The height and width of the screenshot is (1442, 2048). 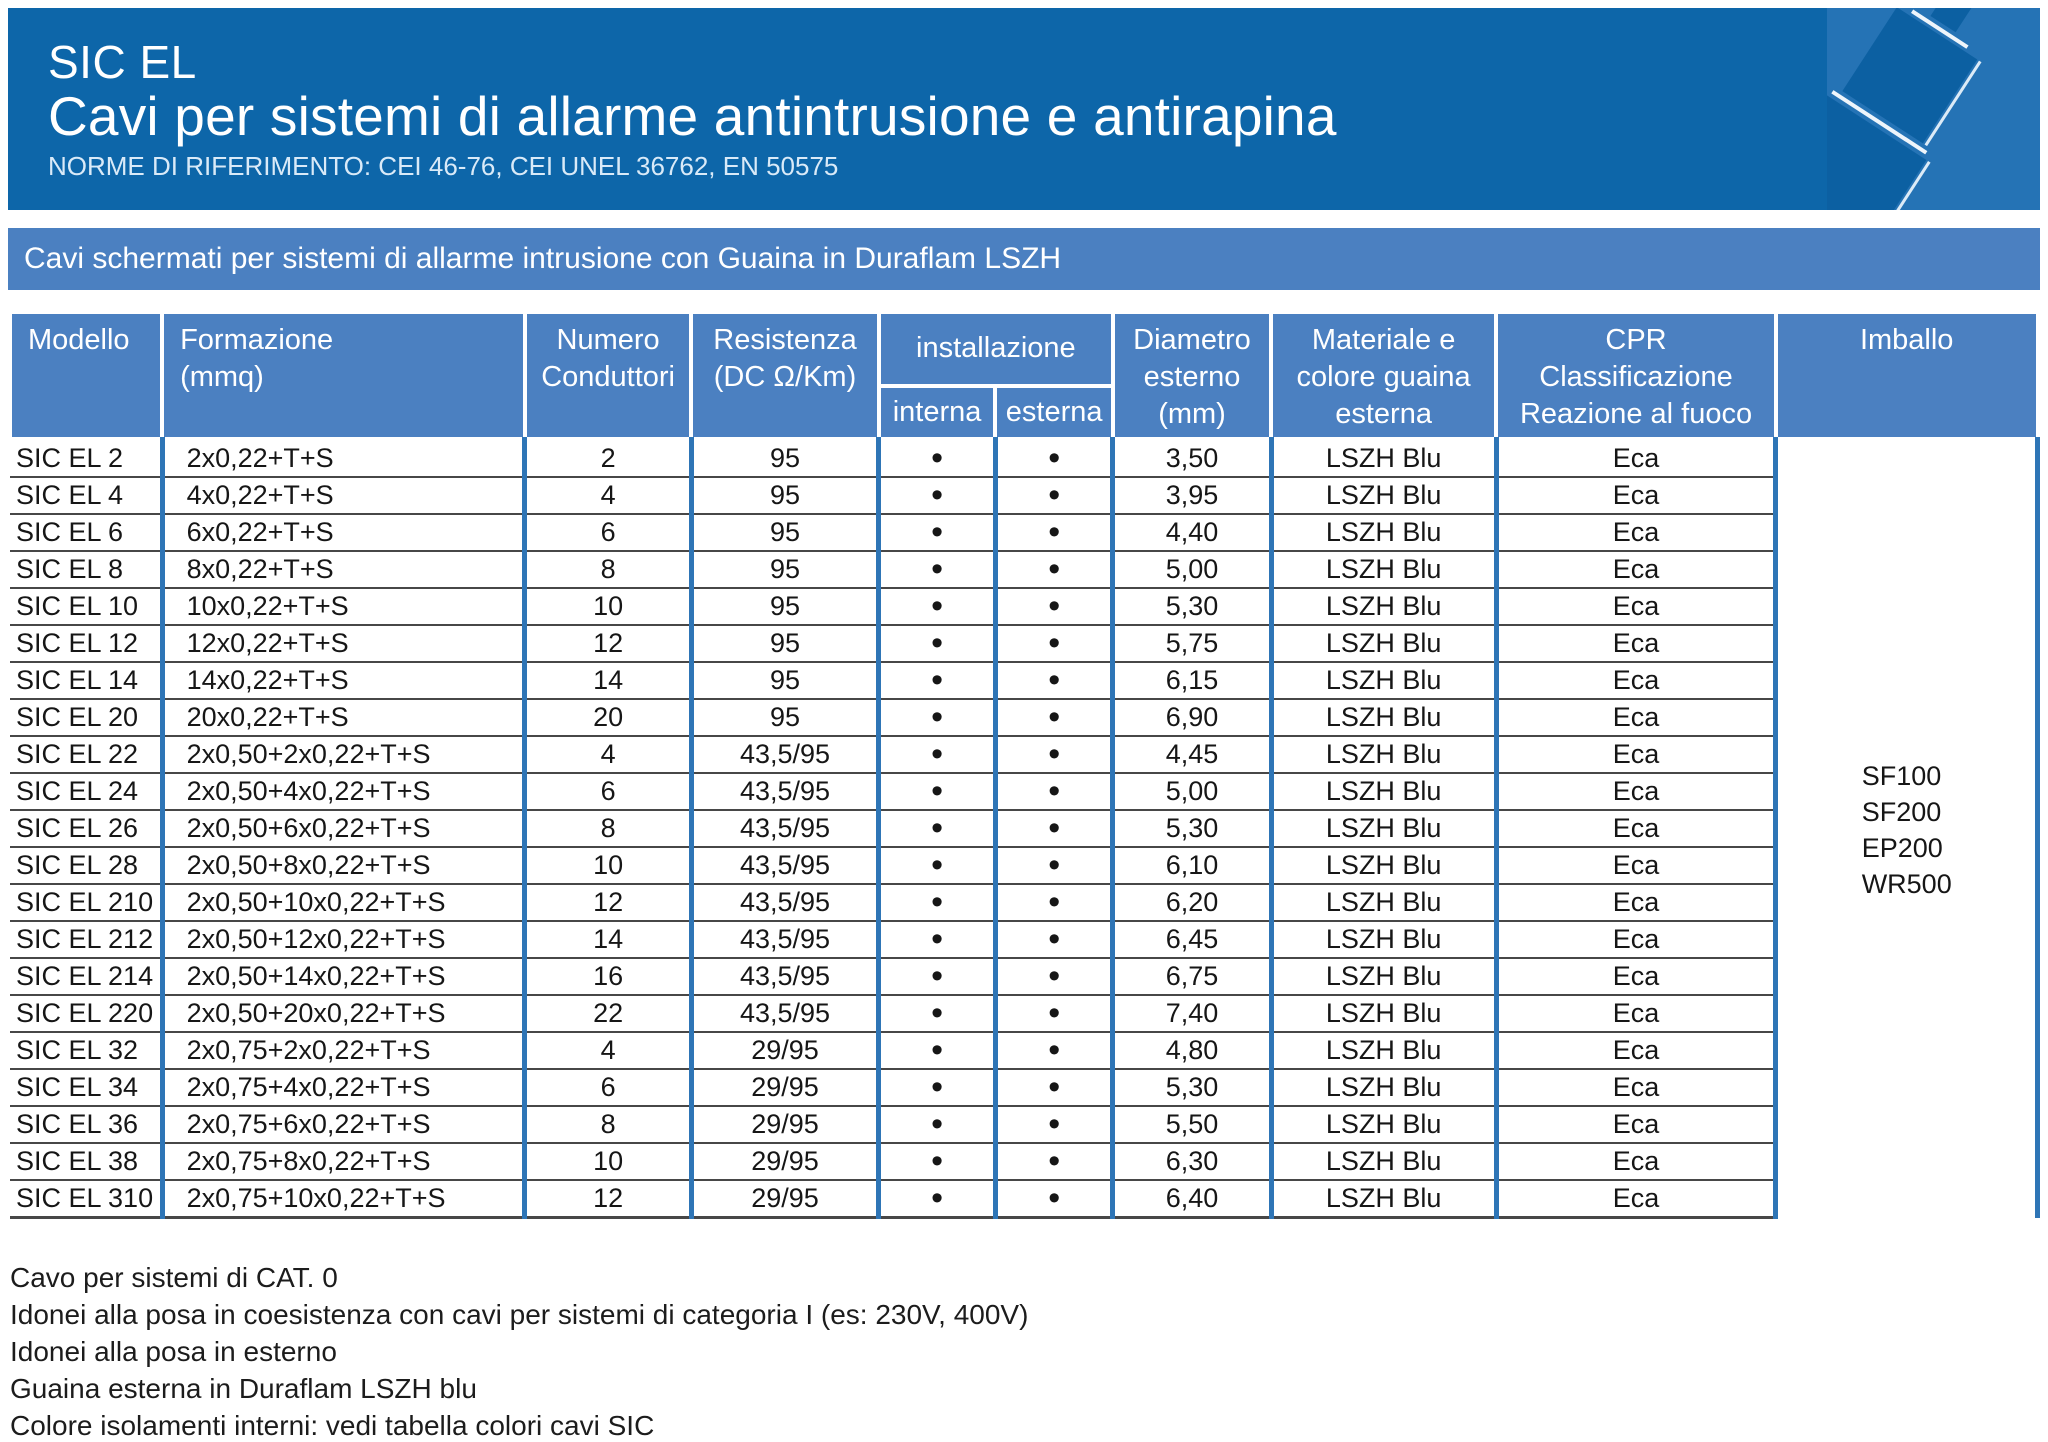 What do you see at coordinates (1191, 1050) in the screenshot?
I see `cell-diametro-esterno: 4,80` at bounding box center [1191, 1050].